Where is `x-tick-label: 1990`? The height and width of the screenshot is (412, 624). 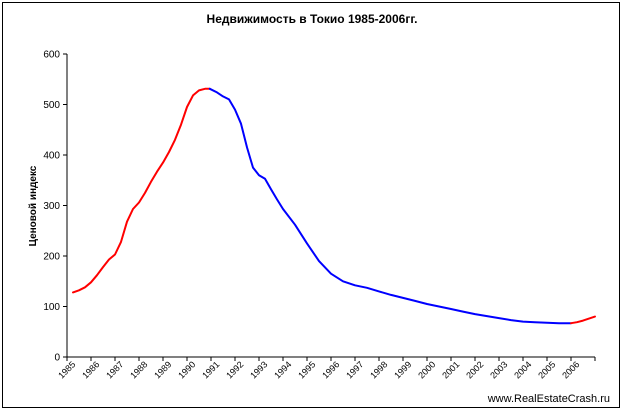 x-tick-label: 1990 is located at coordinates (186, 369).